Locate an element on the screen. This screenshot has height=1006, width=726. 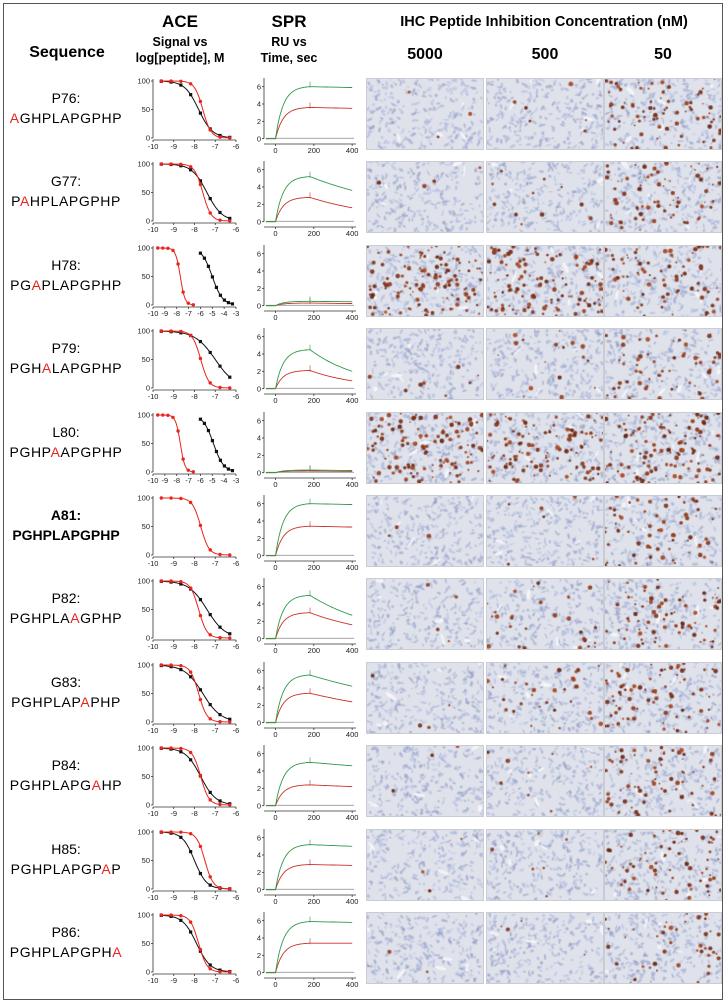
sequence-prefix: PGHPLAPGPHP is located at coordinates (66, 535).